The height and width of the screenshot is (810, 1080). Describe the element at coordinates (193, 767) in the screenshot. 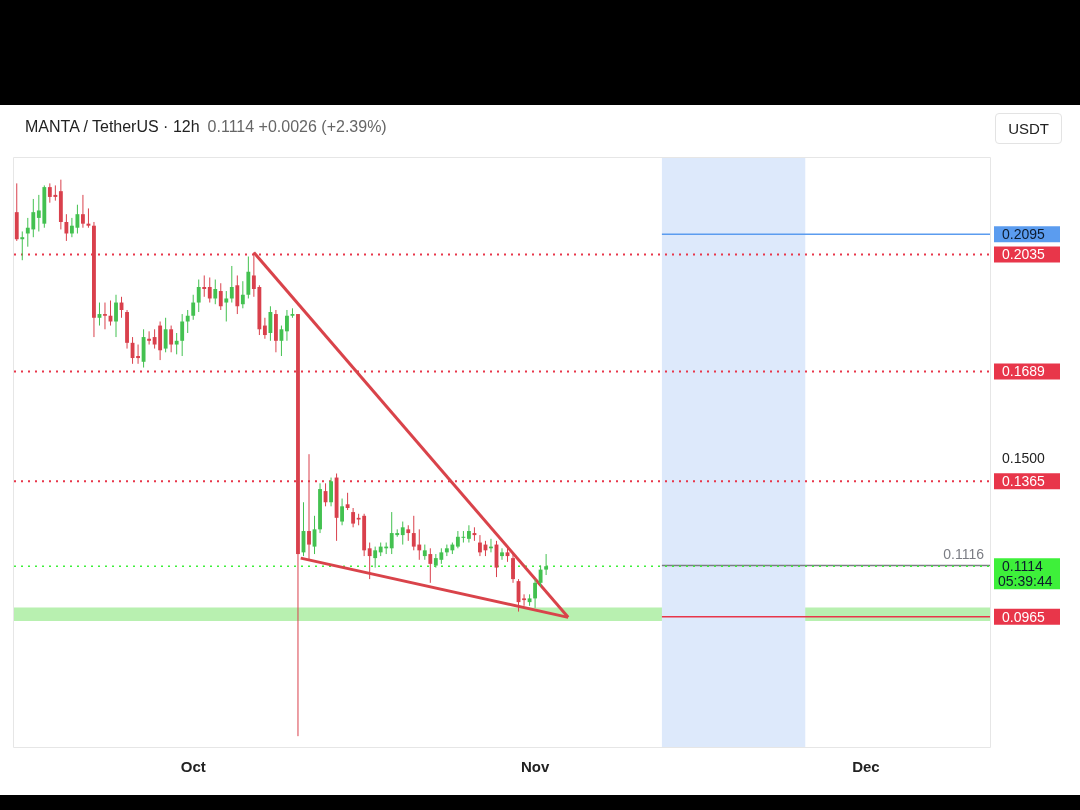

I see `x-tick-label: Oct` at that location.